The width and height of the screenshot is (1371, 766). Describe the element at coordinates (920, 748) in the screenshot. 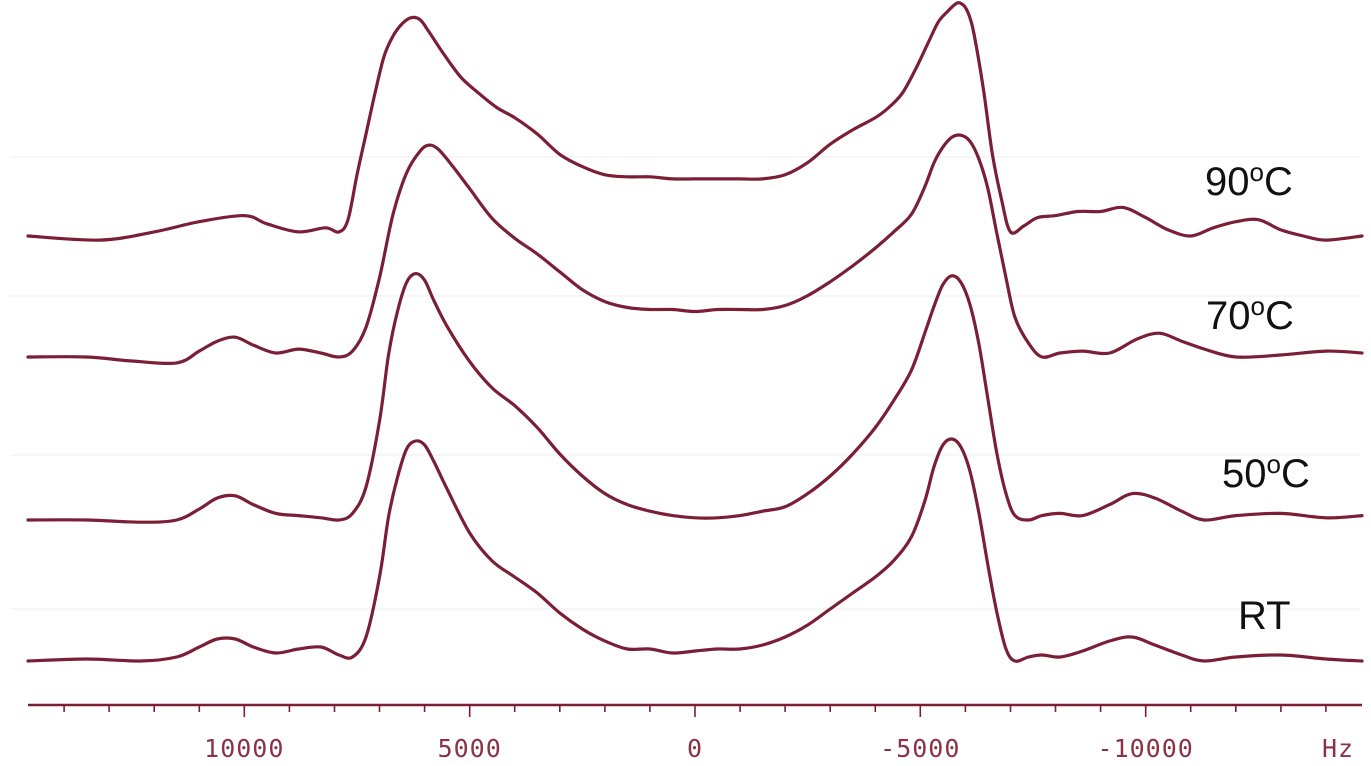

I see `x-tick-label: -5000` at that location.